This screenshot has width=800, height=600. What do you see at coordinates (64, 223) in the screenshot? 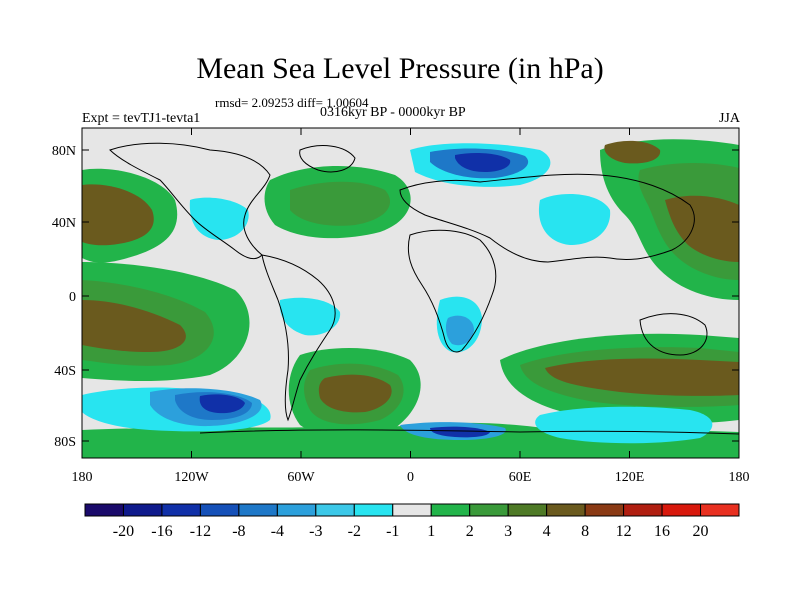
I see `lat-tick-label: 40N` at bounding box center [64, 223].